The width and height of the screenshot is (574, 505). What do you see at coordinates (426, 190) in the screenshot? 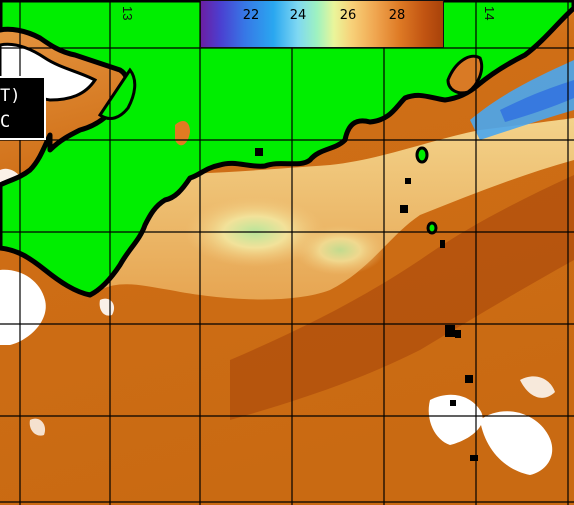
I see `islands` at bounding box center [426, 190].